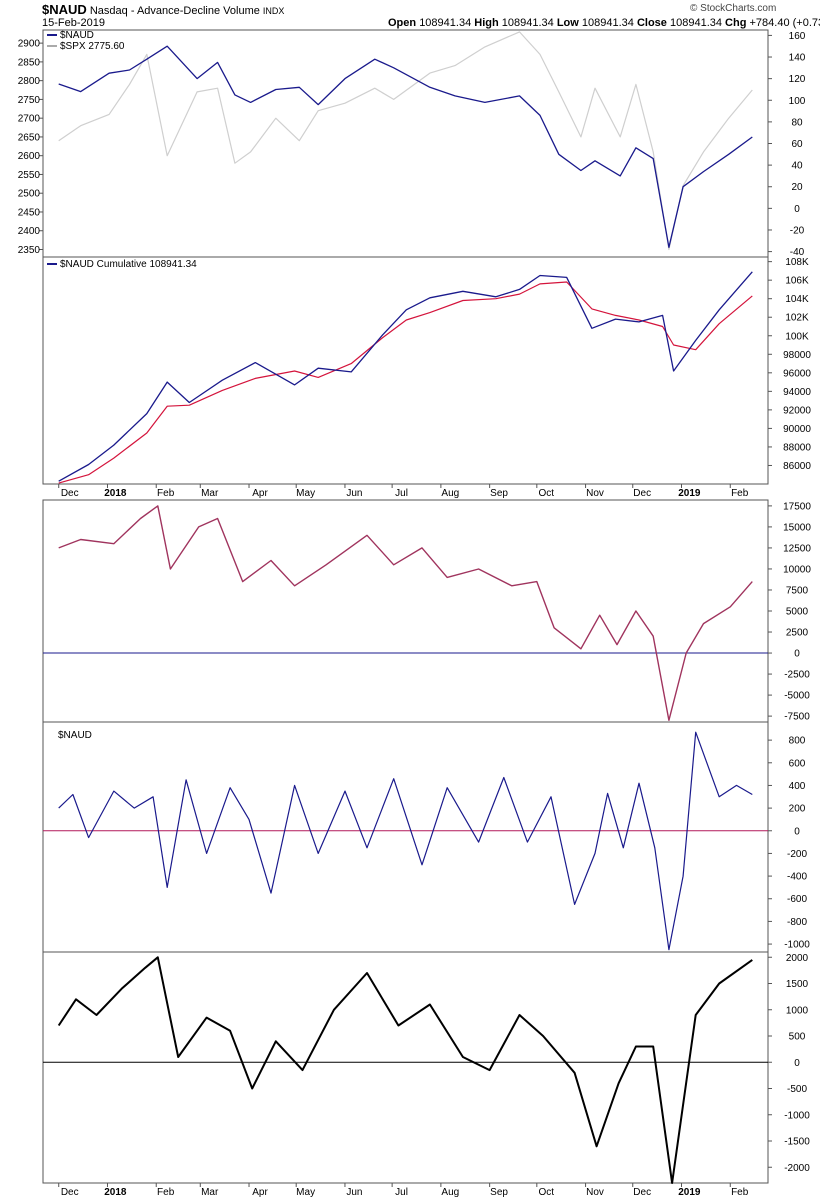  What do you see at coordinates (797, 1115) in the screenshot?
I see `oscillator-axis-tick-label: -1000` at bounding box center [797, 1115].